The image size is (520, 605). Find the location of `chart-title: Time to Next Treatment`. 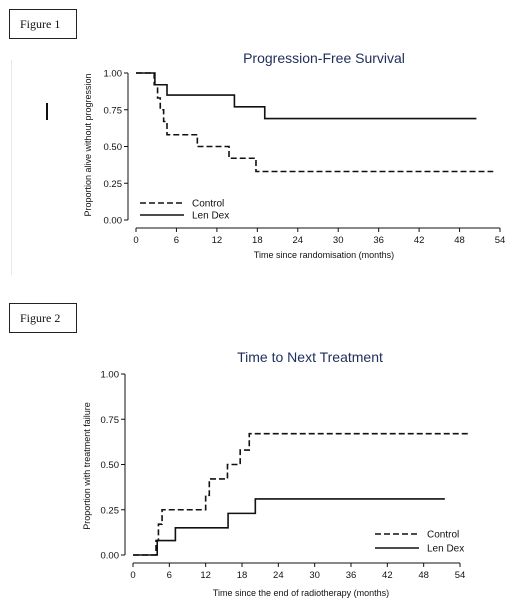

chart-title: Time to Next Treatment is located at coordinates (310, 357).